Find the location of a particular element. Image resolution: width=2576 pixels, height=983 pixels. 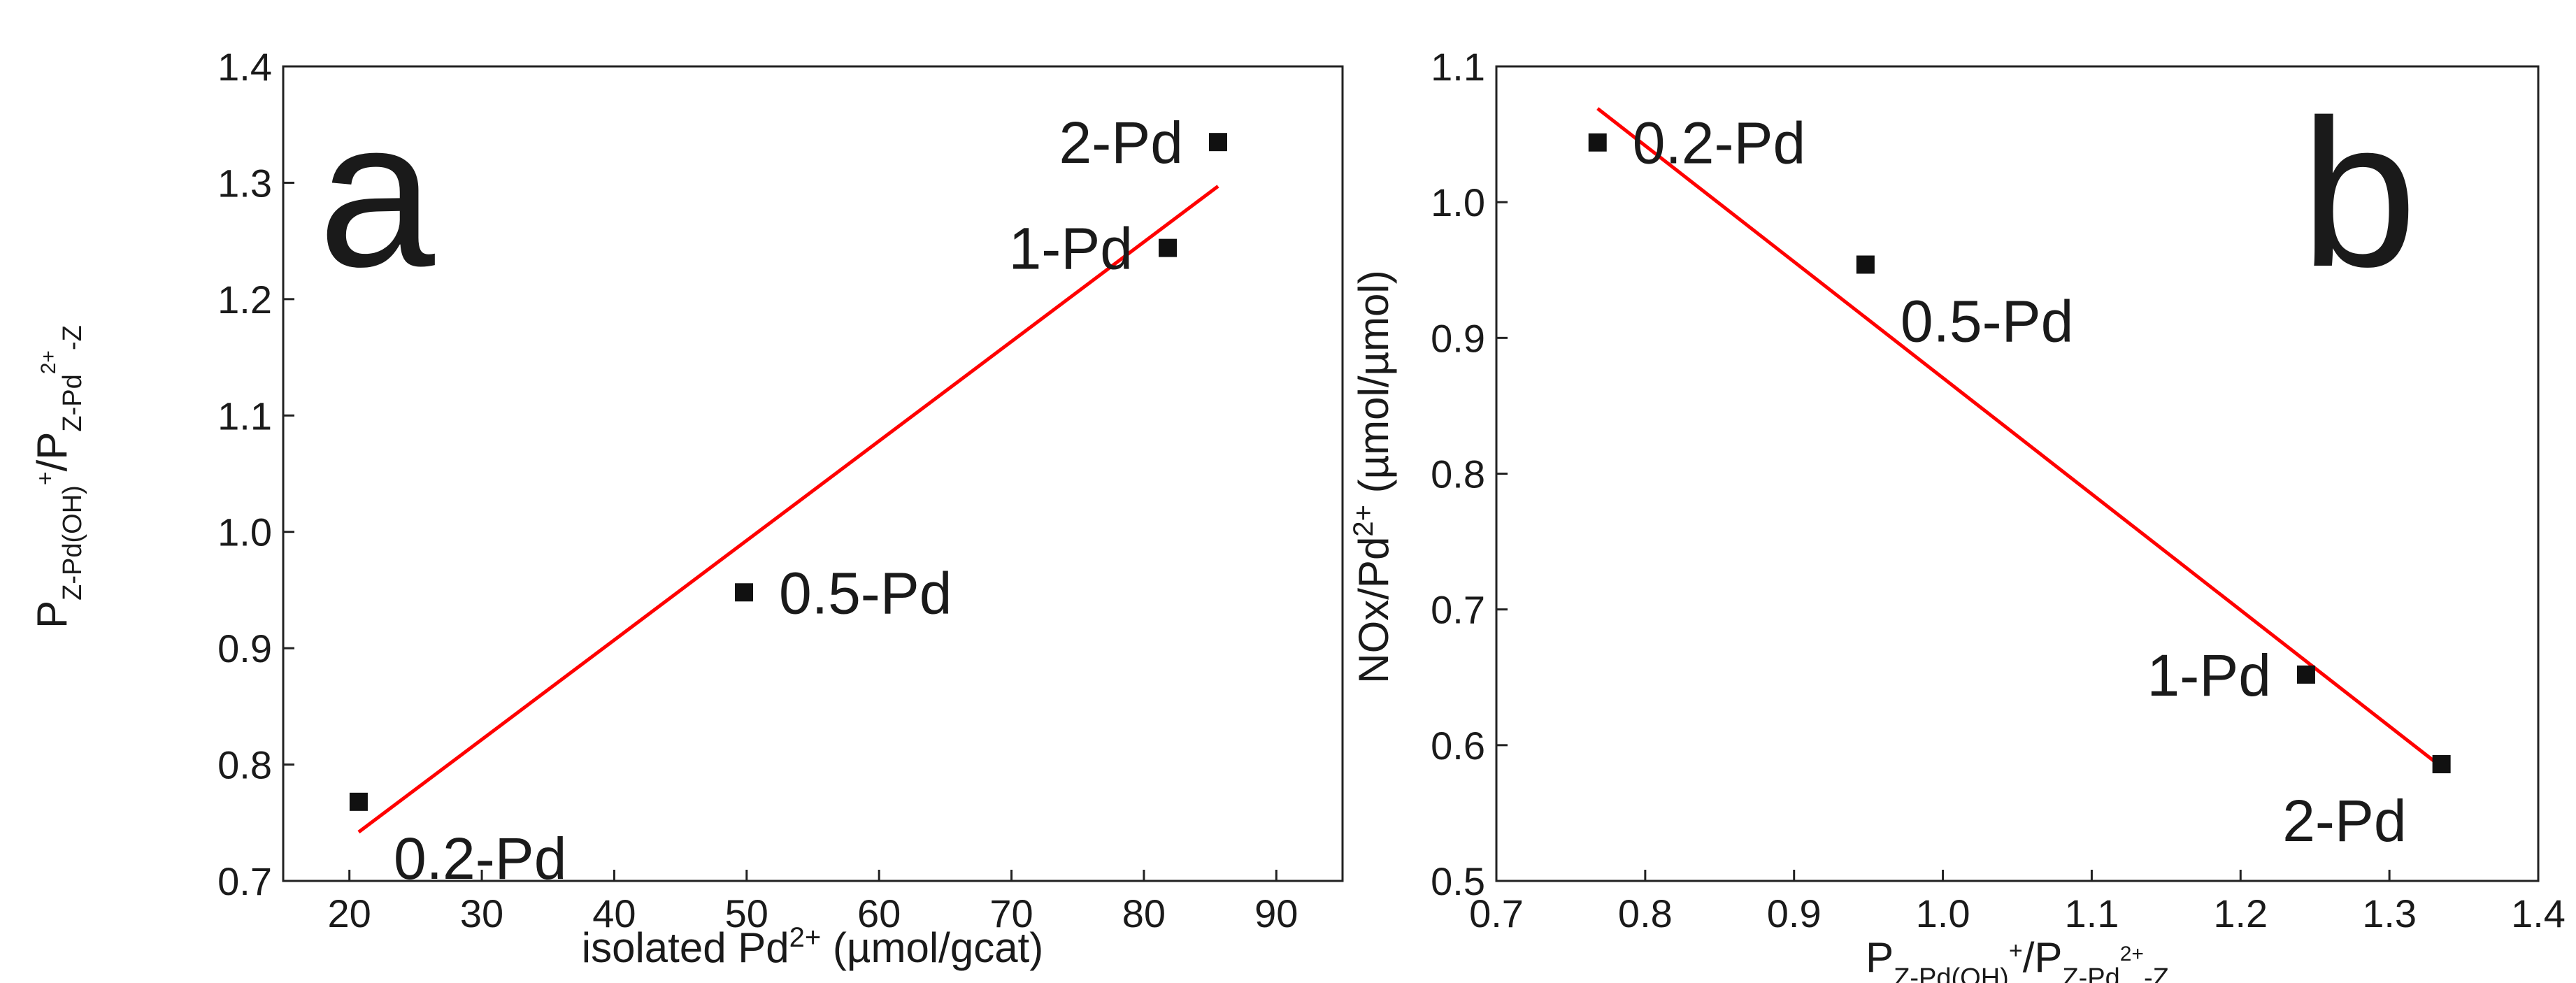

y-tick-label-a: 0.7 is located at coordinates (244, 881).